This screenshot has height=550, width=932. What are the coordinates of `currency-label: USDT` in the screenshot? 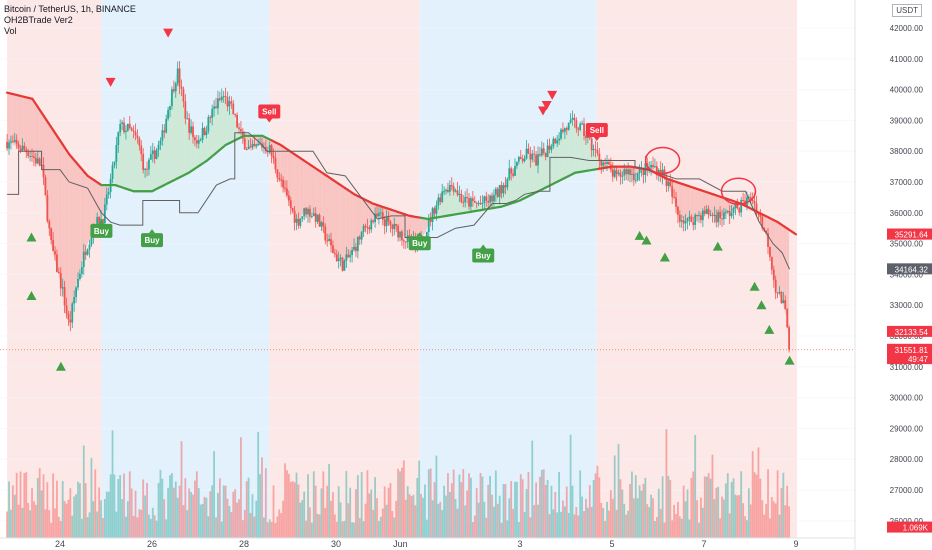 It's located at (907, 10).